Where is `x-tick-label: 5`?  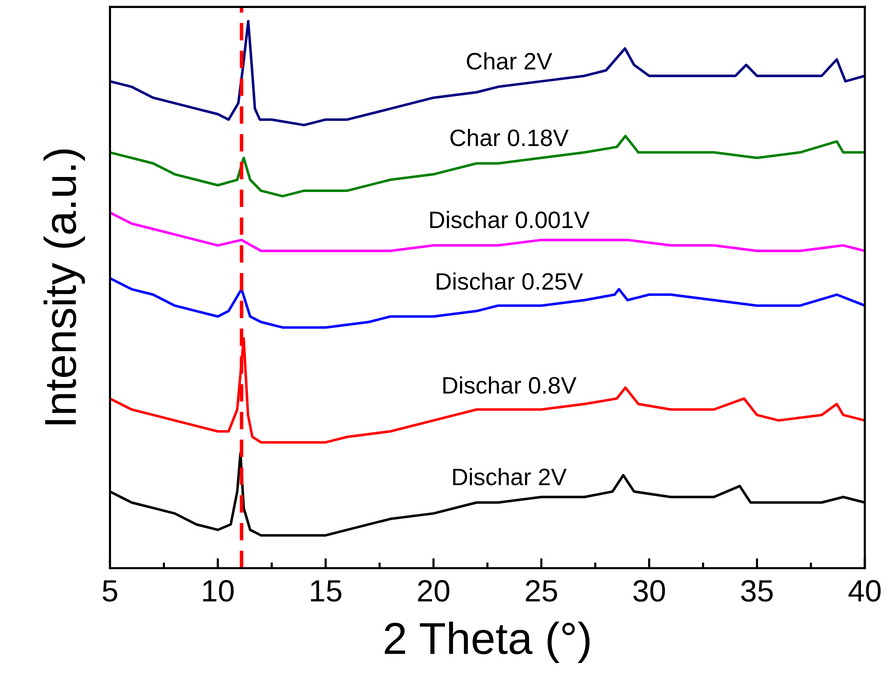 x-tick-label: 5 is located at coordinates (110, 591).